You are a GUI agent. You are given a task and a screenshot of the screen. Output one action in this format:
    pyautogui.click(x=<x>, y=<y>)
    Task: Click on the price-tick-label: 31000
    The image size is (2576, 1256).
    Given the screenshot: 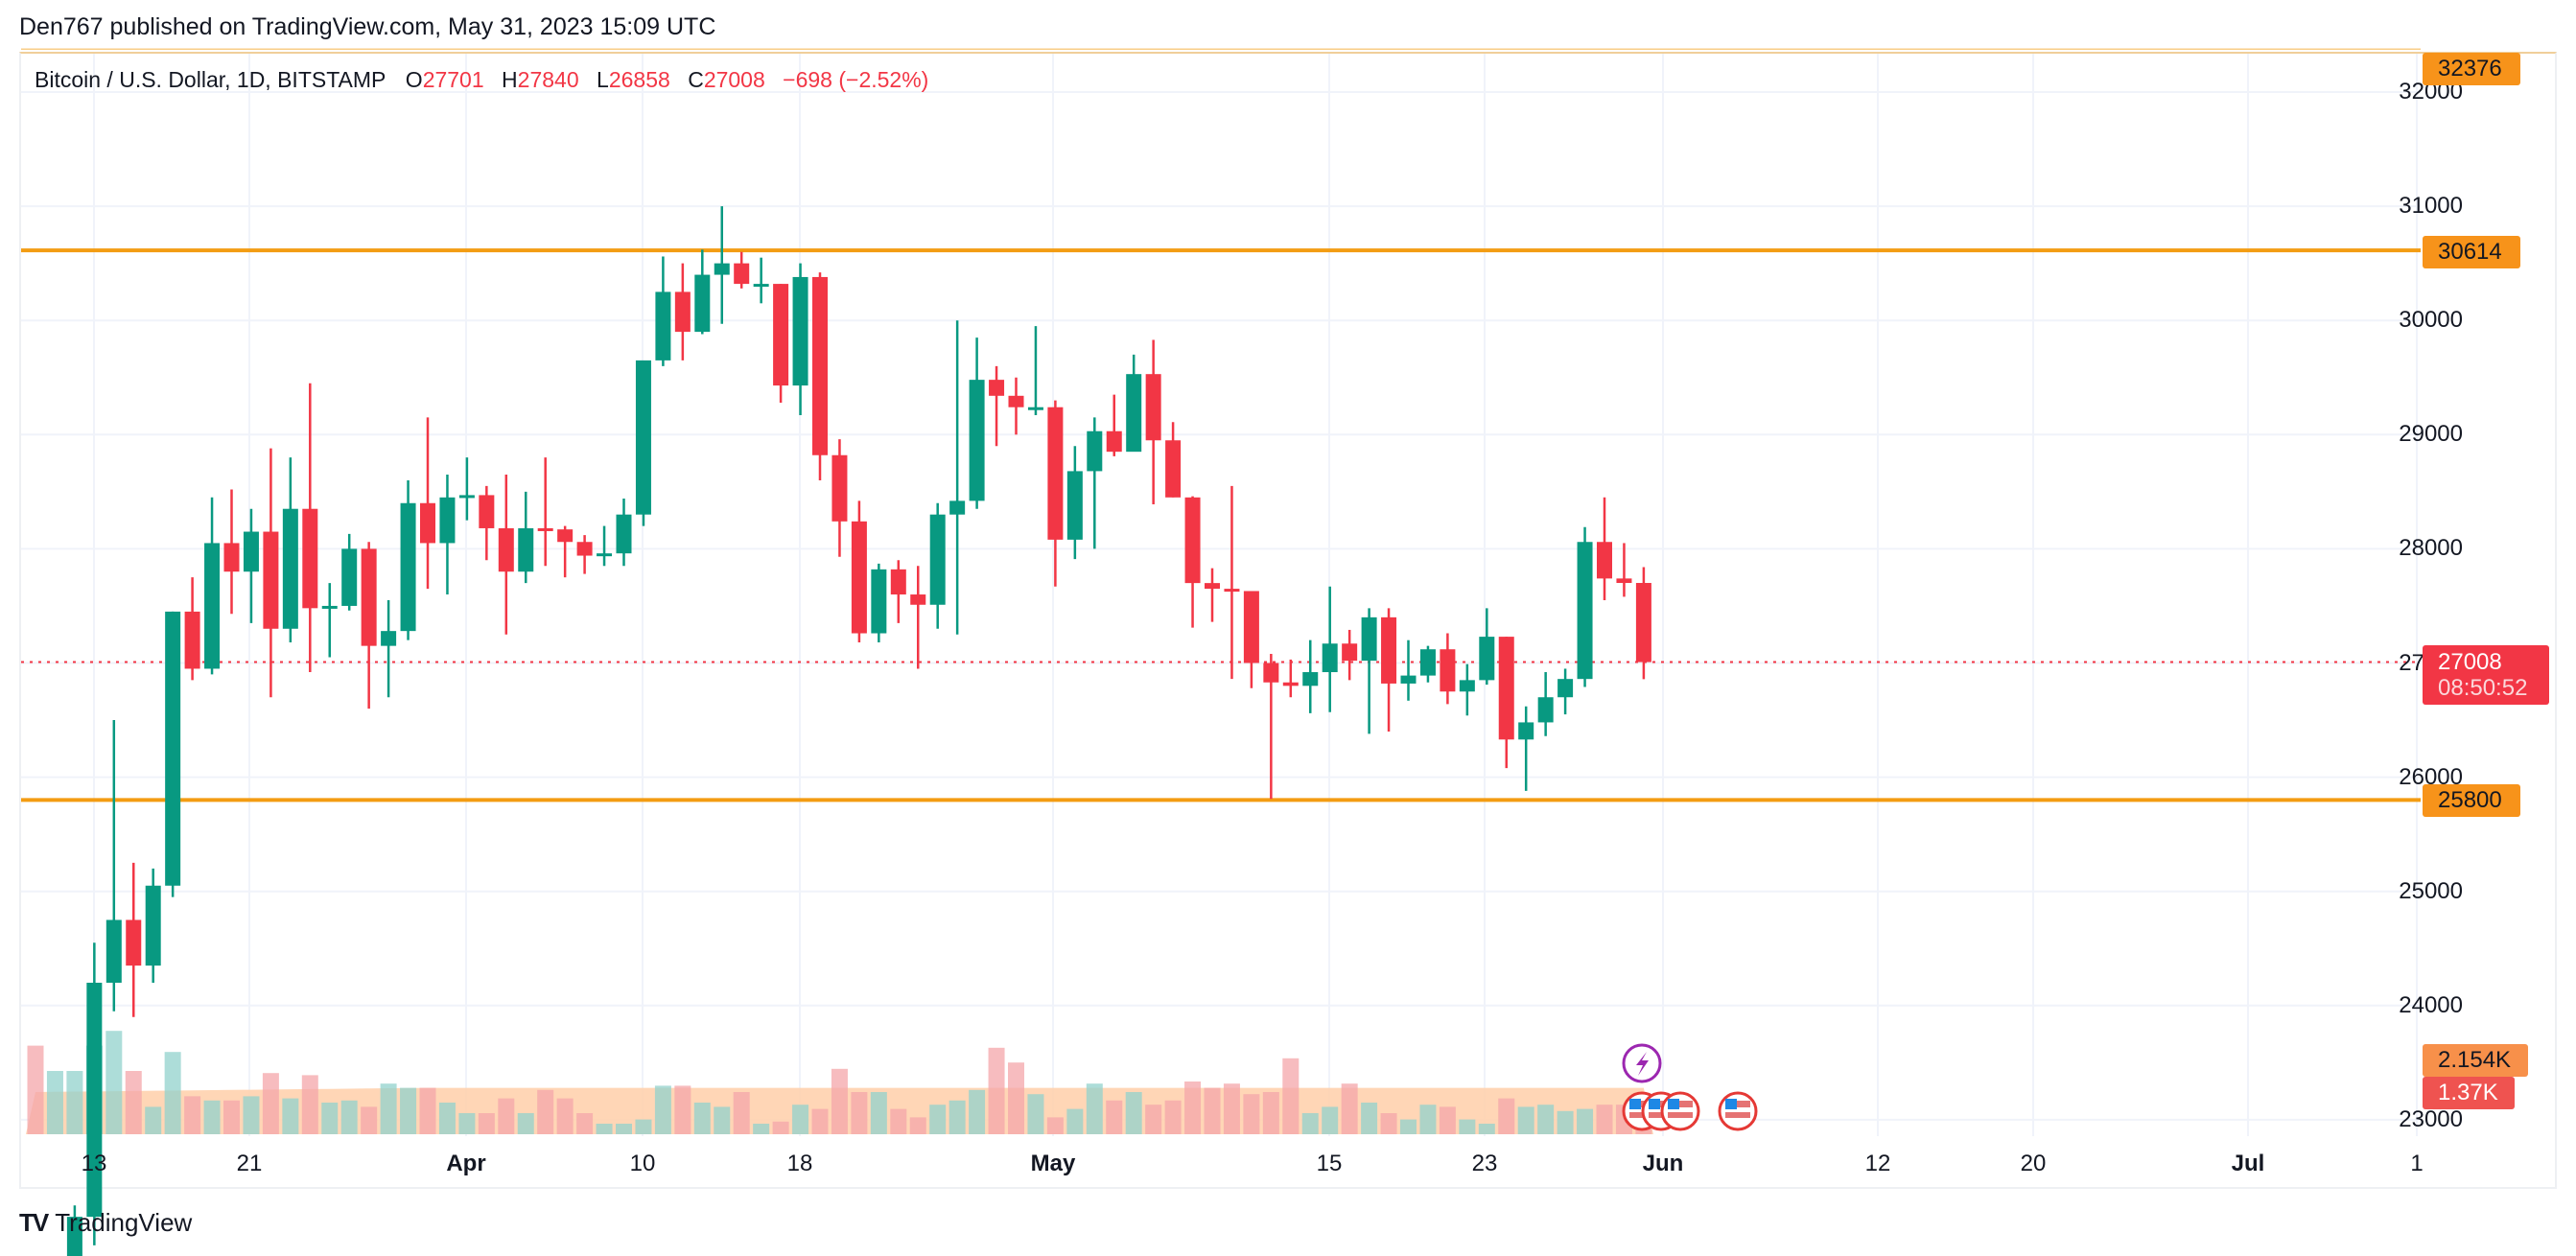 What is the action you would take?
    pyautogui.click(x=2431, y=206)
    